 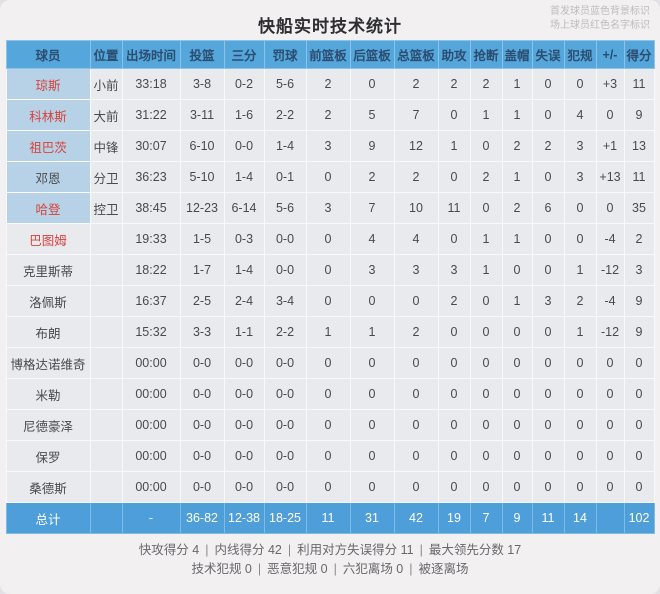 What do you see at coordinates (48, 425) in the screenshot?
I see `player-name: 尼德豪泽` at bounding box center [48, 425].